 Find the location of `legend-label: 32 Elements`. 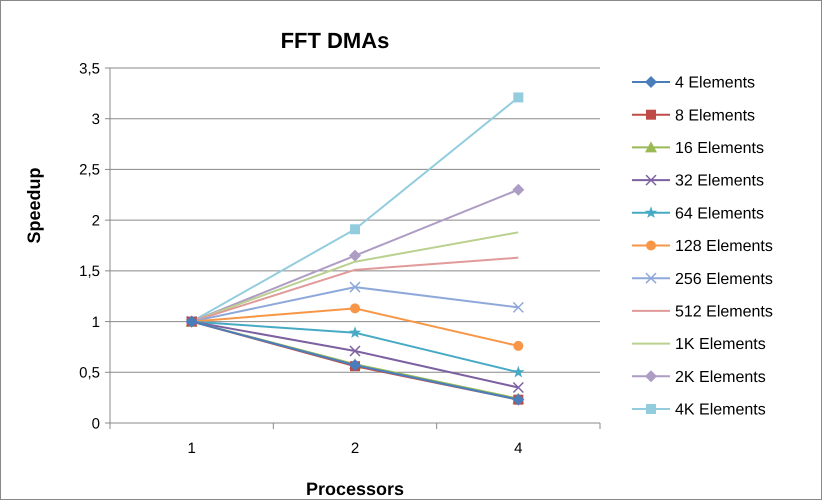

legend-label: 32 Elements is located at coordinates (719, 181).